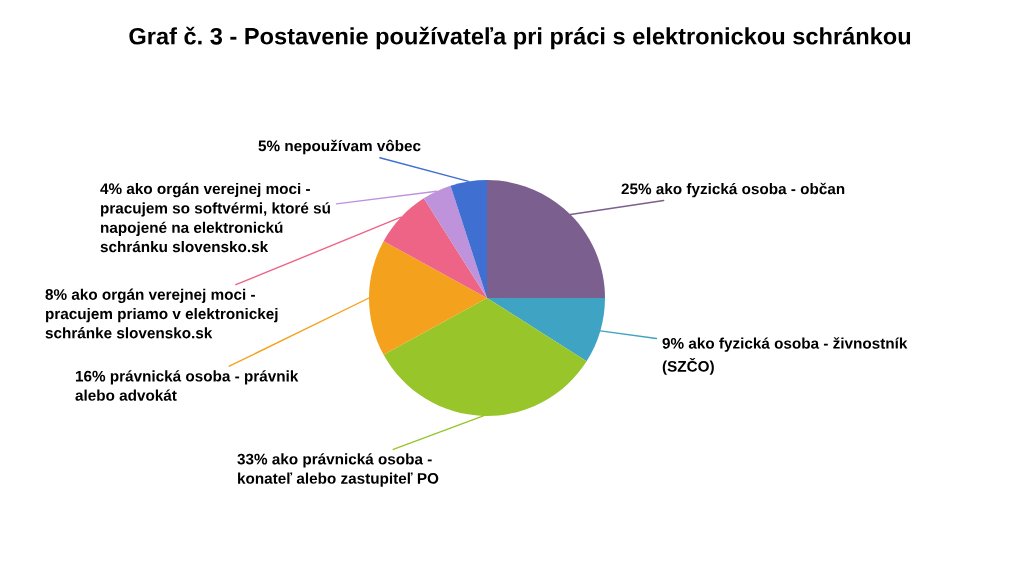 Image resolution: width=1035 pixels, height=561 pixels. Describe the element at coordinates (520, 38) in the screenshot. I see `chart-title: Graf č. 3 - Postavenie používateľa pri práci s elektronickou schránkou` at that location.